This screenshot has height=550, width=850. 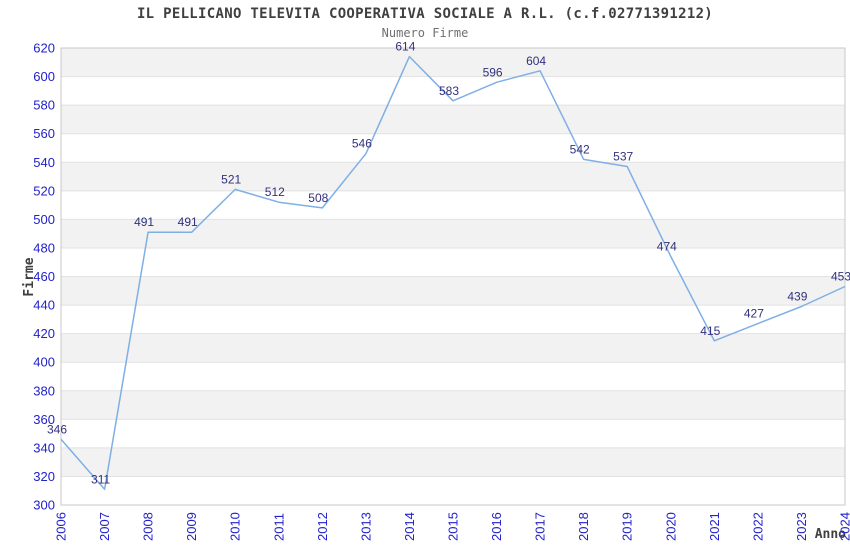 I want to click on x-tick-label: 2011, so click(x=278, y=527).